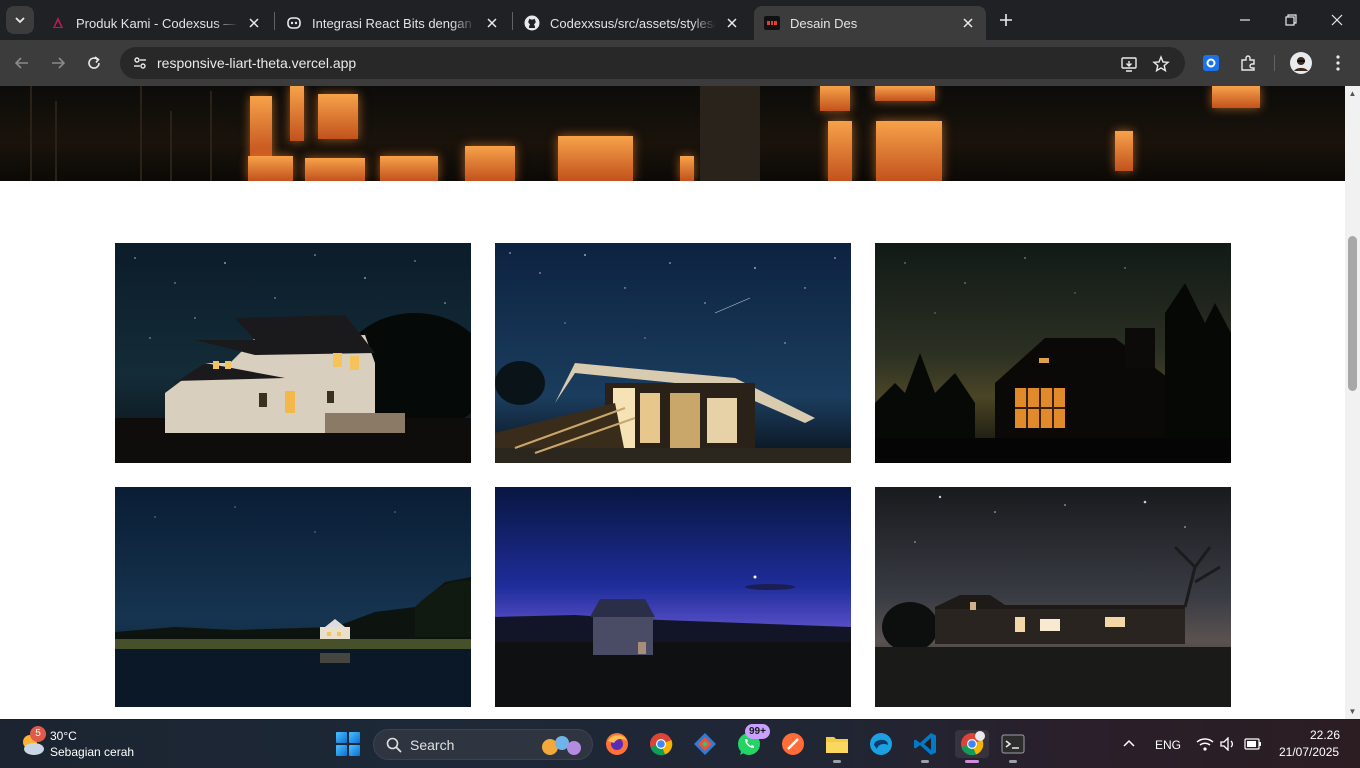 Image resolution: width=1360 pixels, height=768 pixels. I want to click on search-highlight-icon, so click(561, 745).